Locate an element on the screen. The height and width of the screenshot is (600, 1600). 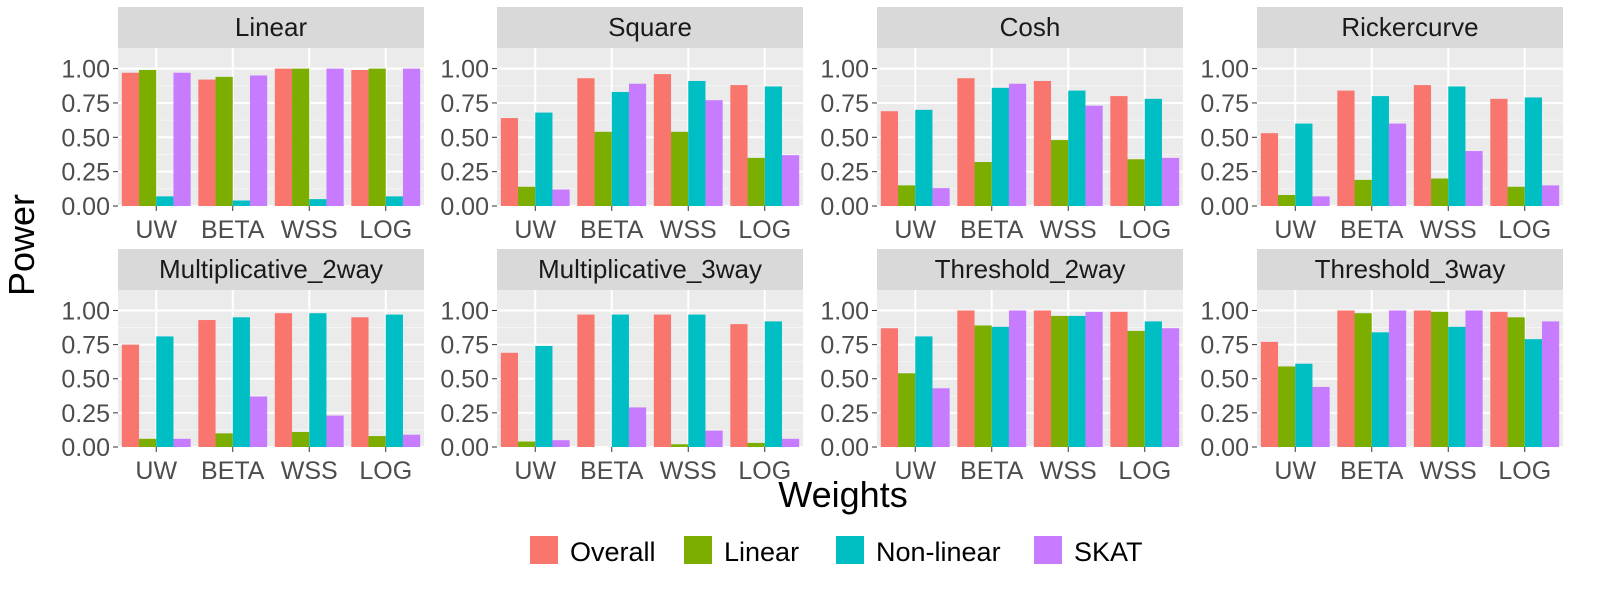
legend-item-non-linear: Non-linear is located at coordinates (918, 551).